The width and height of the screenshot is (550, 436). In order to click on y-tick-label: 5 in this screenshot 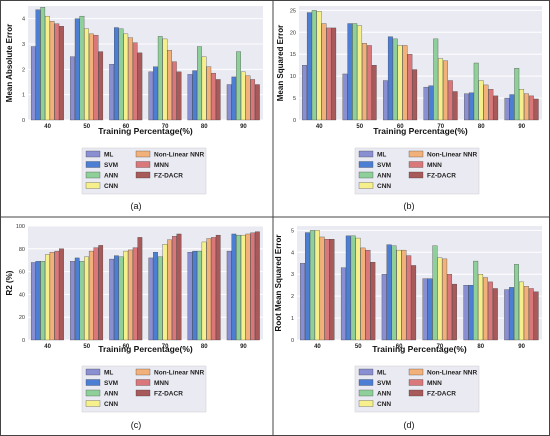, I will do `click(294, 99)`.